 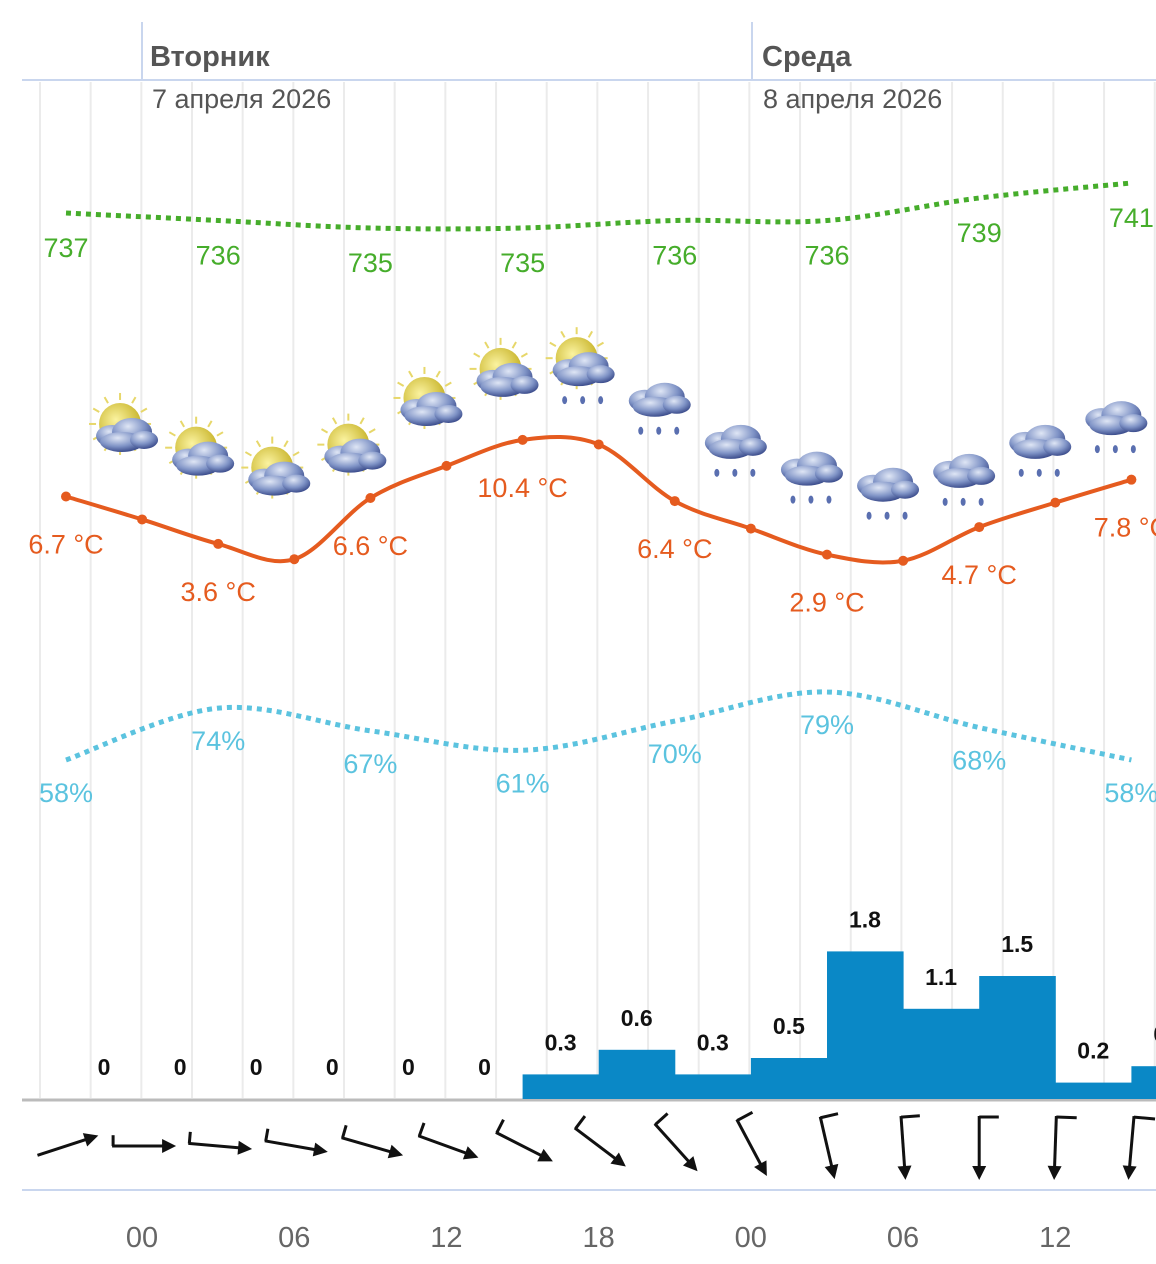 I want to click on hour-label: 12, so click(x=1055, y=1238).